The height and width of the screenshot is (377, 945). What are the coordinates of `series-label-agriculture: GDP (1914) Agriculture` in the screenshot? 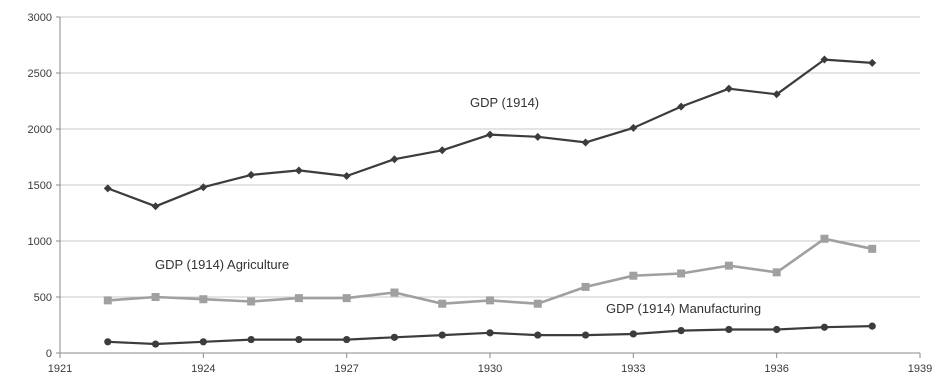 It's located at (222, 264).